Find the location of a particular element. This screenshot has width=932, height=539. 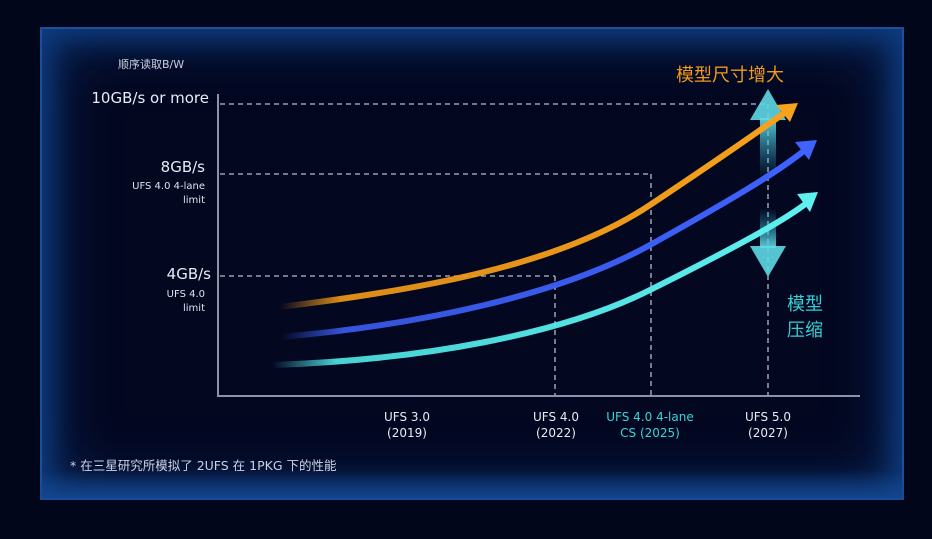

frame-glow is located at coordinates (472, 485).